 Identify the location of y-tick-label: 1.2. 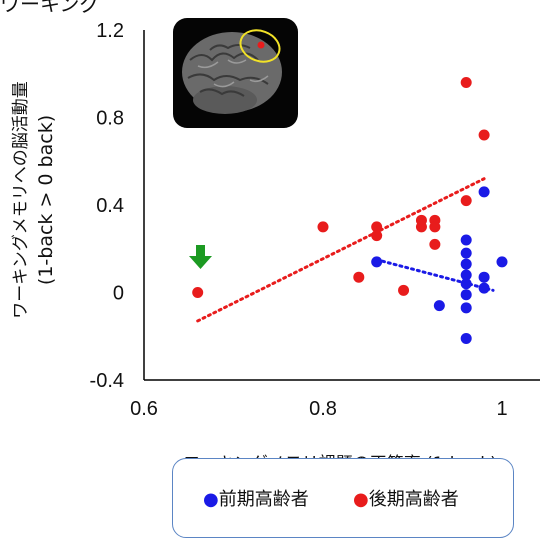
(110, 31).